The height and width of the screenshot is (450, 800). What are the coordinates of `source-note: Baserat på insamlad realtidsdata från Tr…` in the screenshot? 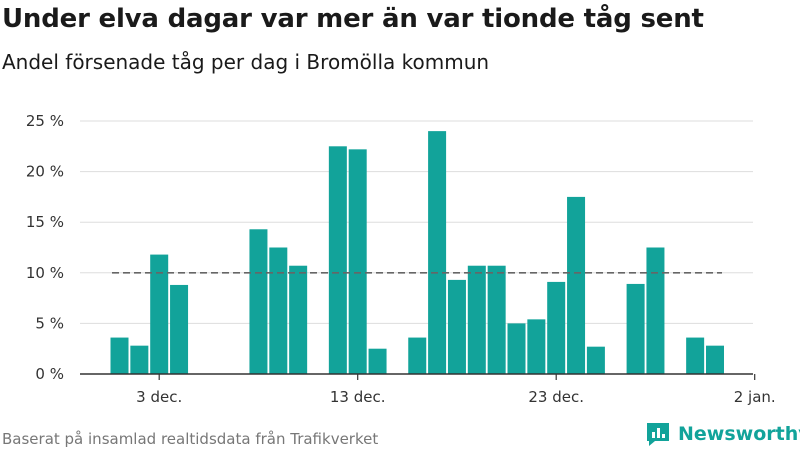 It's located at (190, 439).